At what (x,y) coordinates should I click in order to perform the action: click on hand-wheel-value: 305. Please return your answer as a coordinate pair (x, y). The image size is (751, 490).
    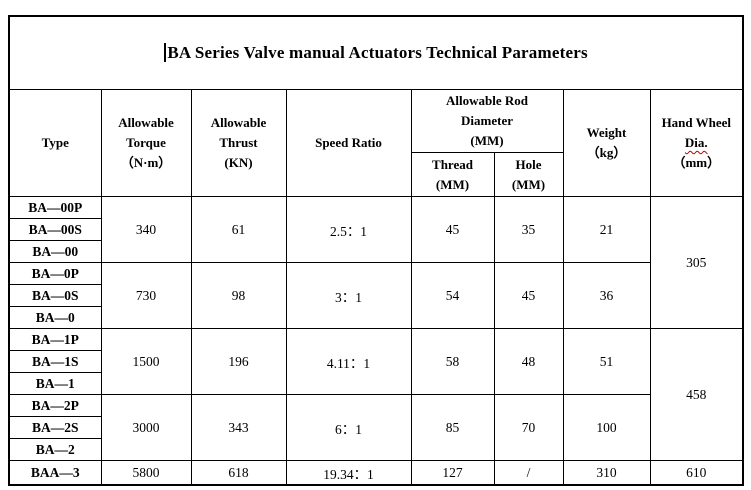
    Looking at the image, I should click on (696, 262).